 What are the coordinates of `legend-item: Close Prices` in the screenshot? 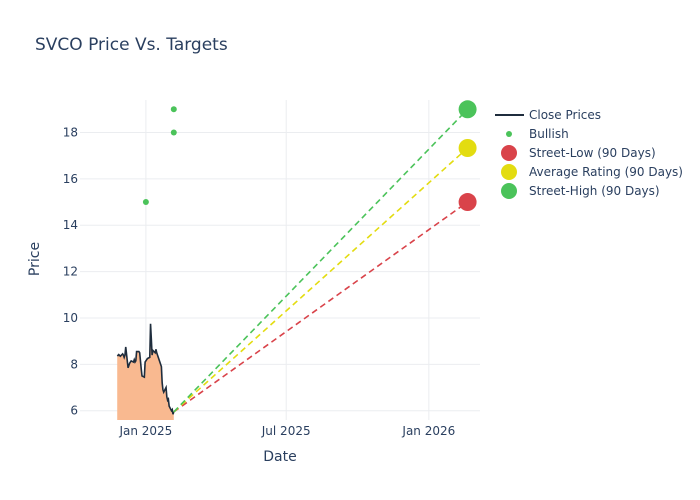 It's located at (548, 115).